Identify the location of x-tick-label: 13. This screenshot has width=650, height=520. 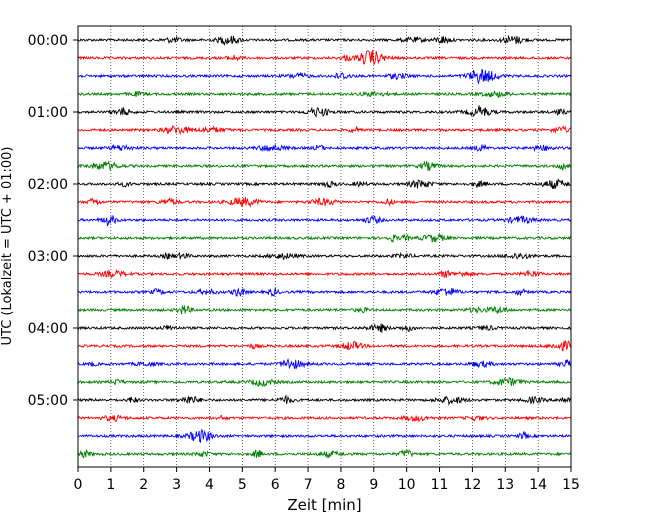
(505, 485).